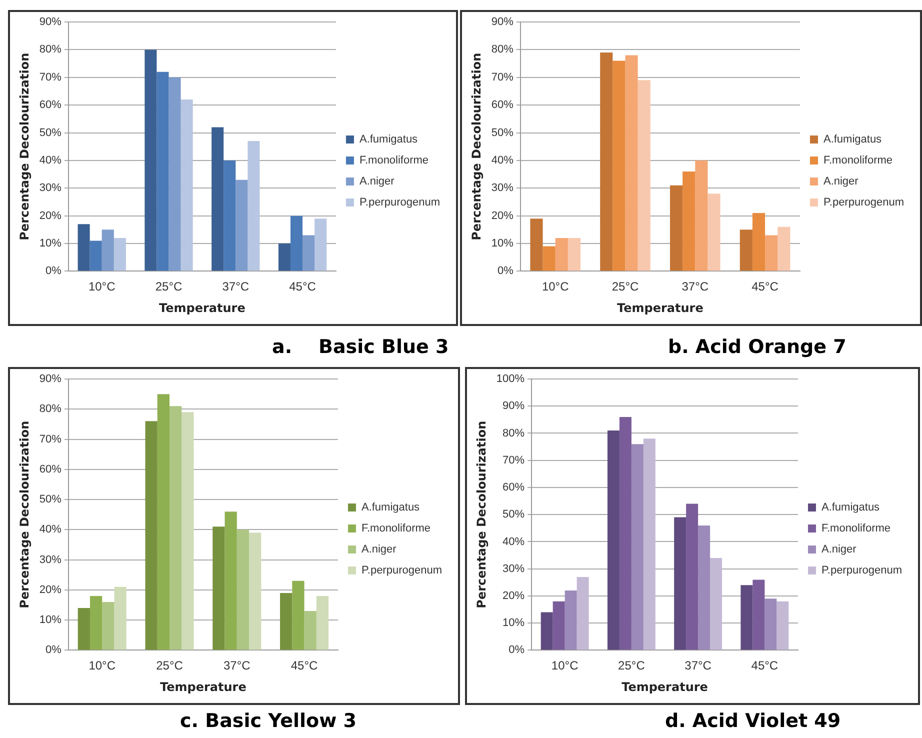 The image size is (922, 738). Describe the element at coordinates (54, 271) in the screenshot. I see `y-tick-label: 0%` at that location.